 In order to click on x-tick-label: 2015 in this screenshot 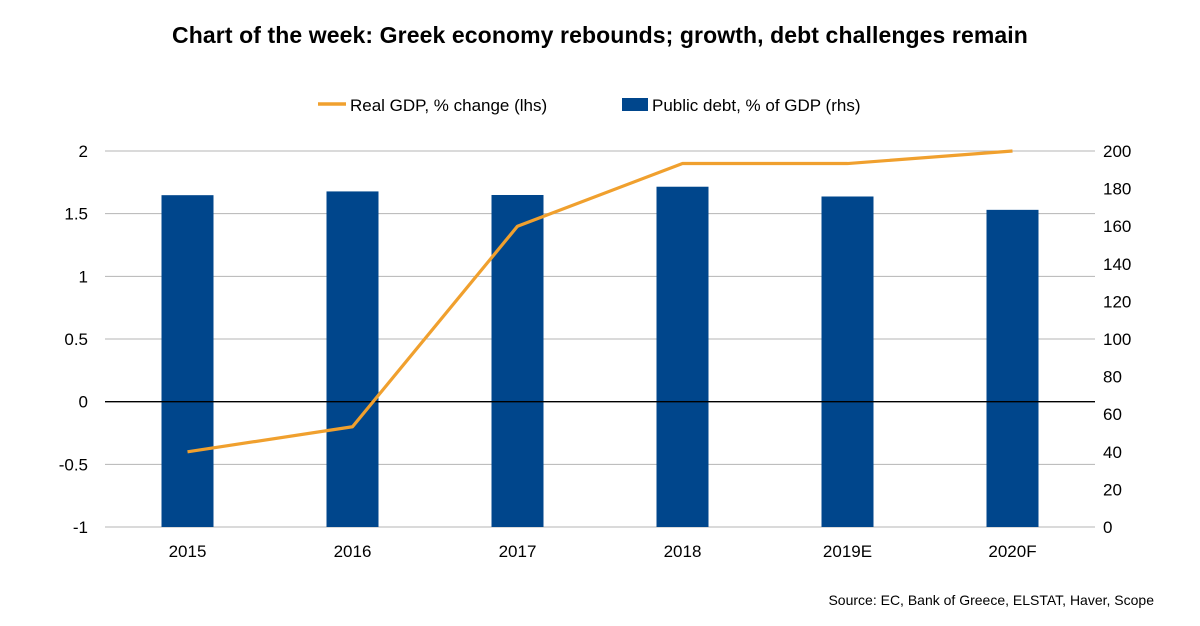, I will do `click(188, 551)`.